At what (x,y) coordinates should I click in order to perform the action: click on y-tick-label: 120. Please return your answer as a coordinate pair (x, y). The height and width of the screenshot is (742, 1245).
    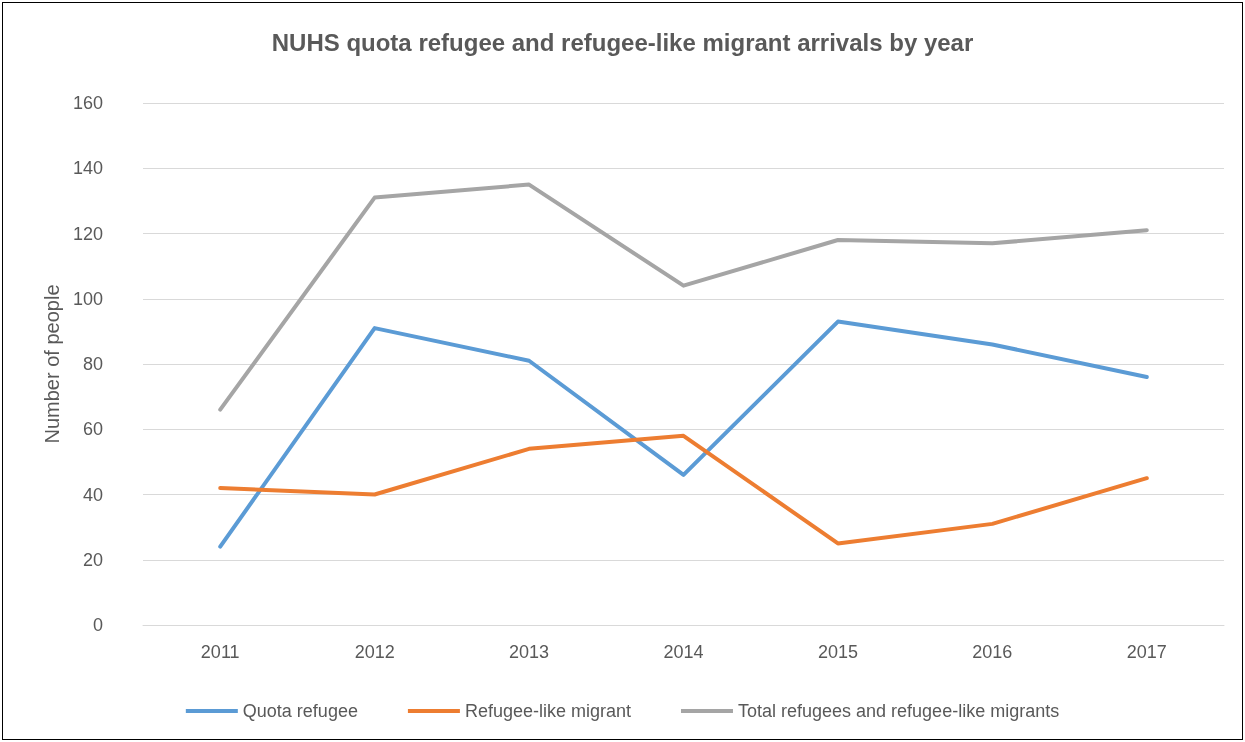
    Looking at the image, I should click on (87, 233).